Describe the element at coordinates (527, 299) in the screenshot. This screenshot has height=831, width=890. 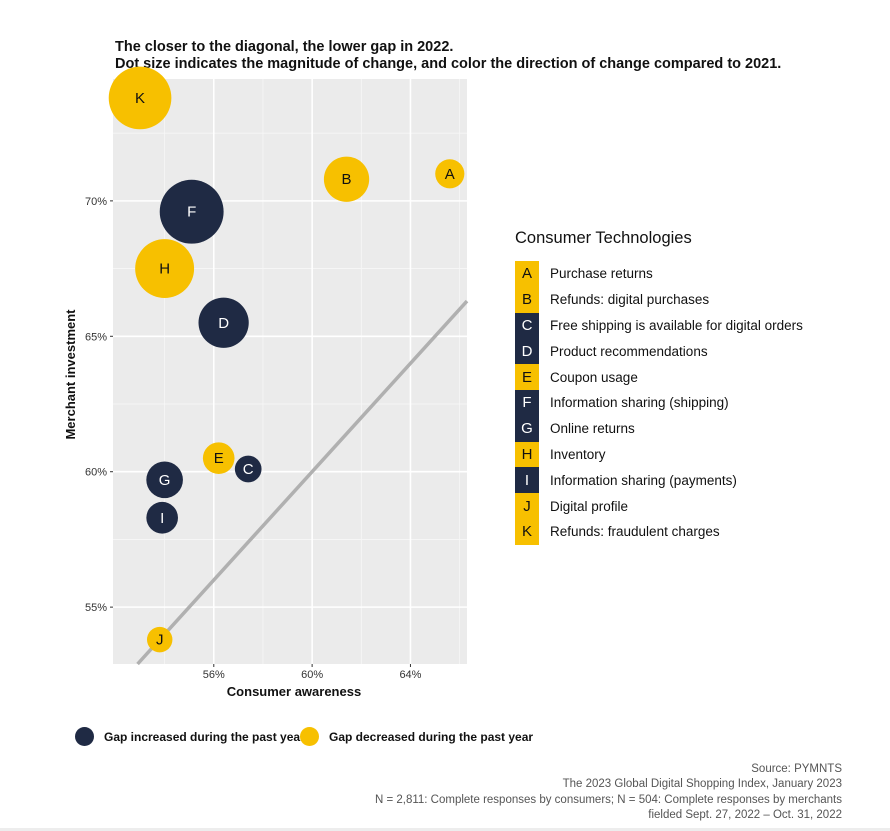
I see `legend-code: B` at that location.